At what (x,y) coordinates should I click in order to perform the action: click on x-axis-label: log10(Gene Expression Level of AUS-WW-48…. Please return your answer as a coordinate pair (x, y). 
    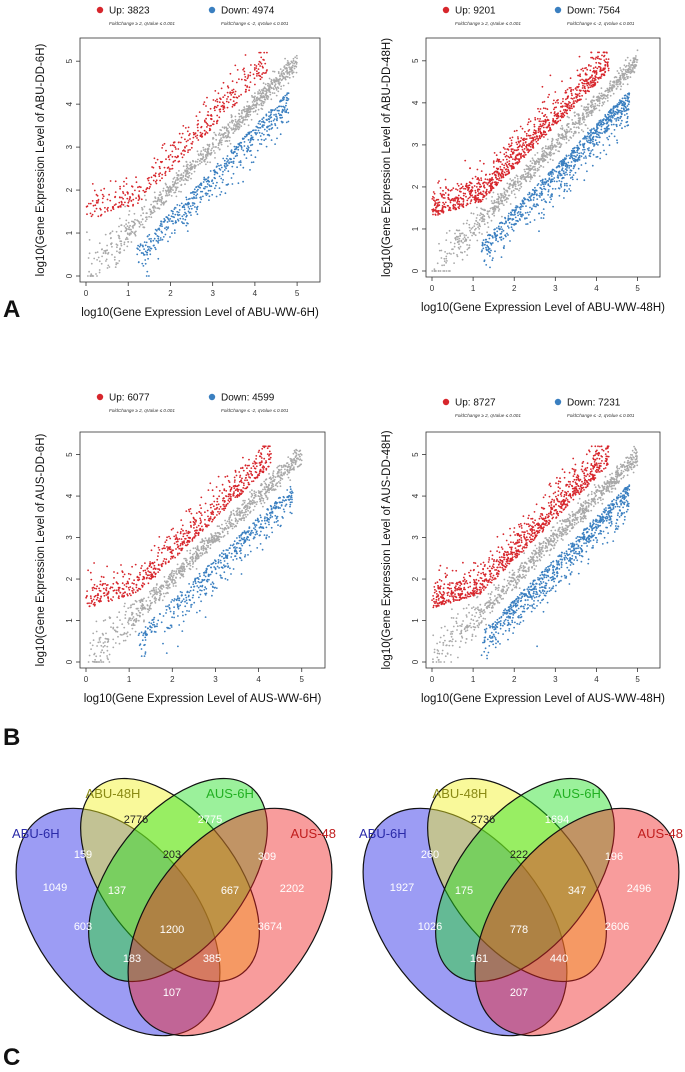
    Looking at the image, I should click on (543, 699).